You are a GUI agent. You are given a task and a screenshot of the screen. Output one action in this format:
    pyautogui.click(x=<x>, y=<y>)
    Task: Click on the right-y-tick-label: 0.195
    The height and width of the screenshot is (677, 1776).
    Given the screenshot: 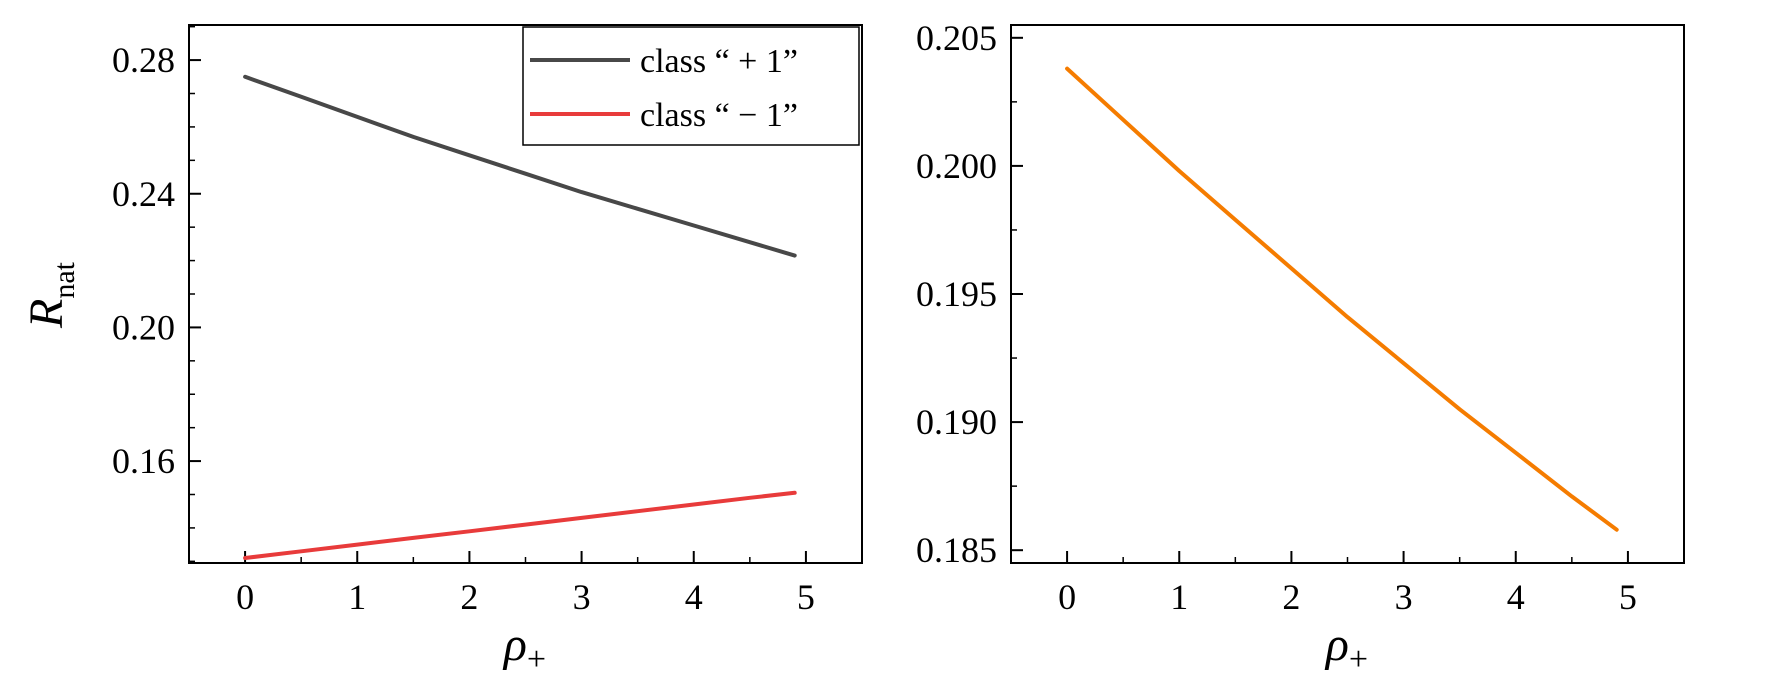 What is the action you would take?
    pyautogui.click(x=956, y=294)
    